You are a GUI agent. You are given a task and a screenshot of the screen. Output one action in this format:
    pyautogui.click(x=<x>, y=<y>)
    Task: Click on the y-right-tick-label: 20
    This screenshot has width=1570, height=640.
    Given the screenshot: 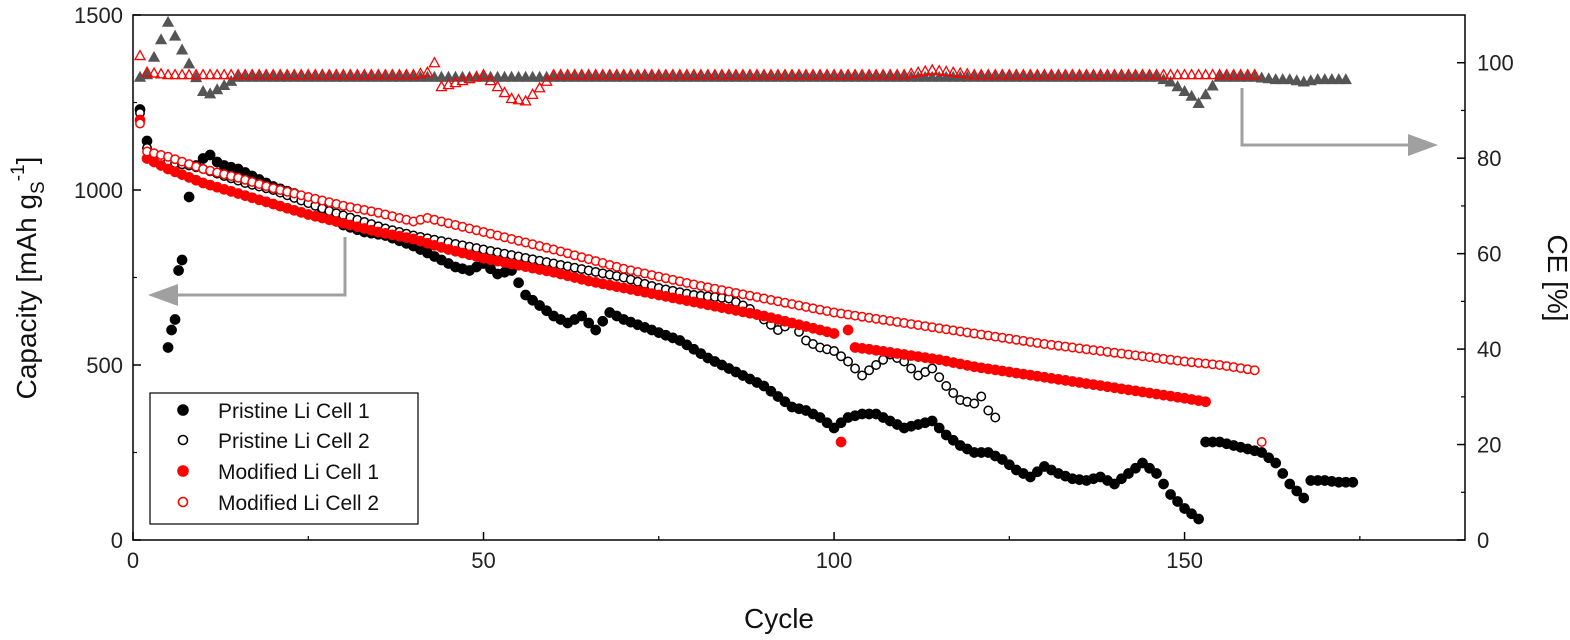 What is the action you would take?
    pyautogui.click(x=1489, y=445)
    